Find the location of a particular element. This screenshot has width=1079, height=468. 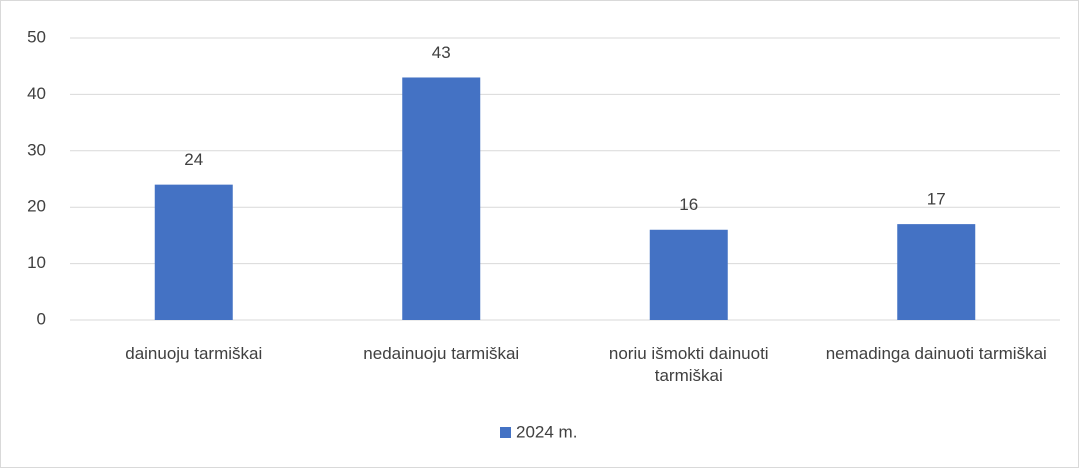

data-label: 24 is located at coordinates (193, 159).